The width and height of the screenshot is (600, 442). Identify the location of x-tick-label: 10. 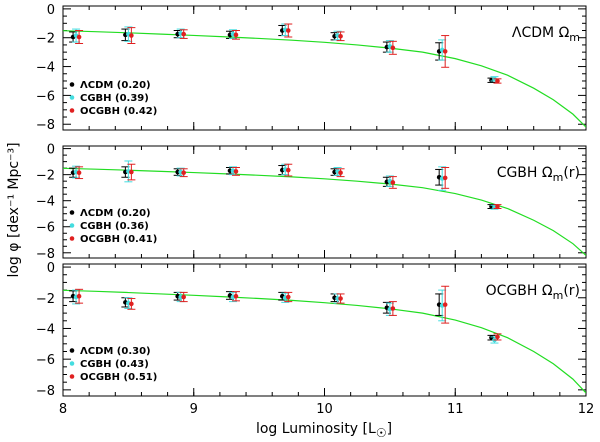
(324, 409).